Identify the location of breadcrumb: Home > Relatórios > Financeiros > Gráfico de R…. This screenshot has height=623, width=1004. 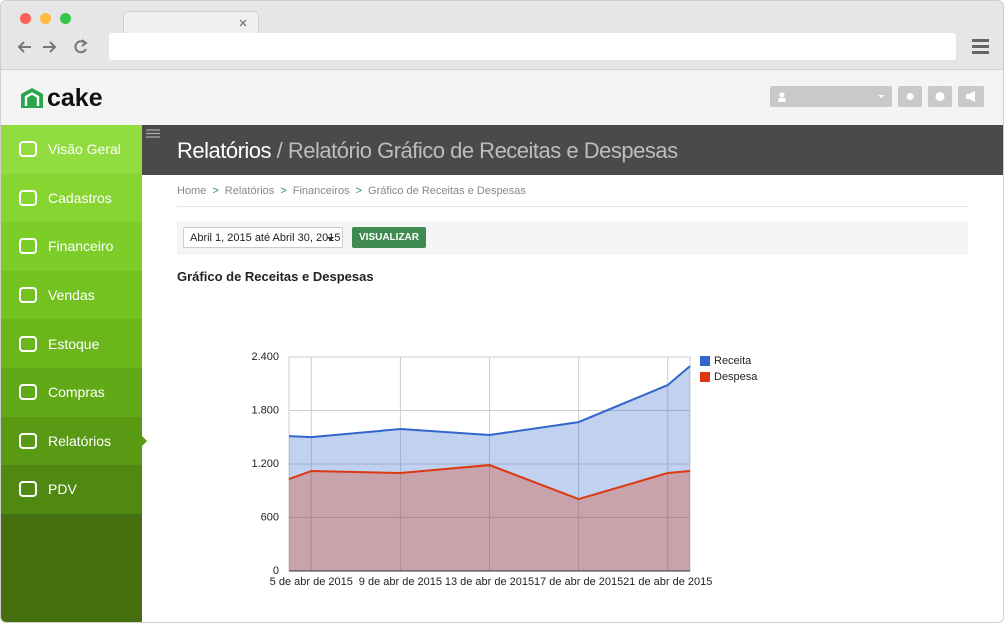
(351, 191).